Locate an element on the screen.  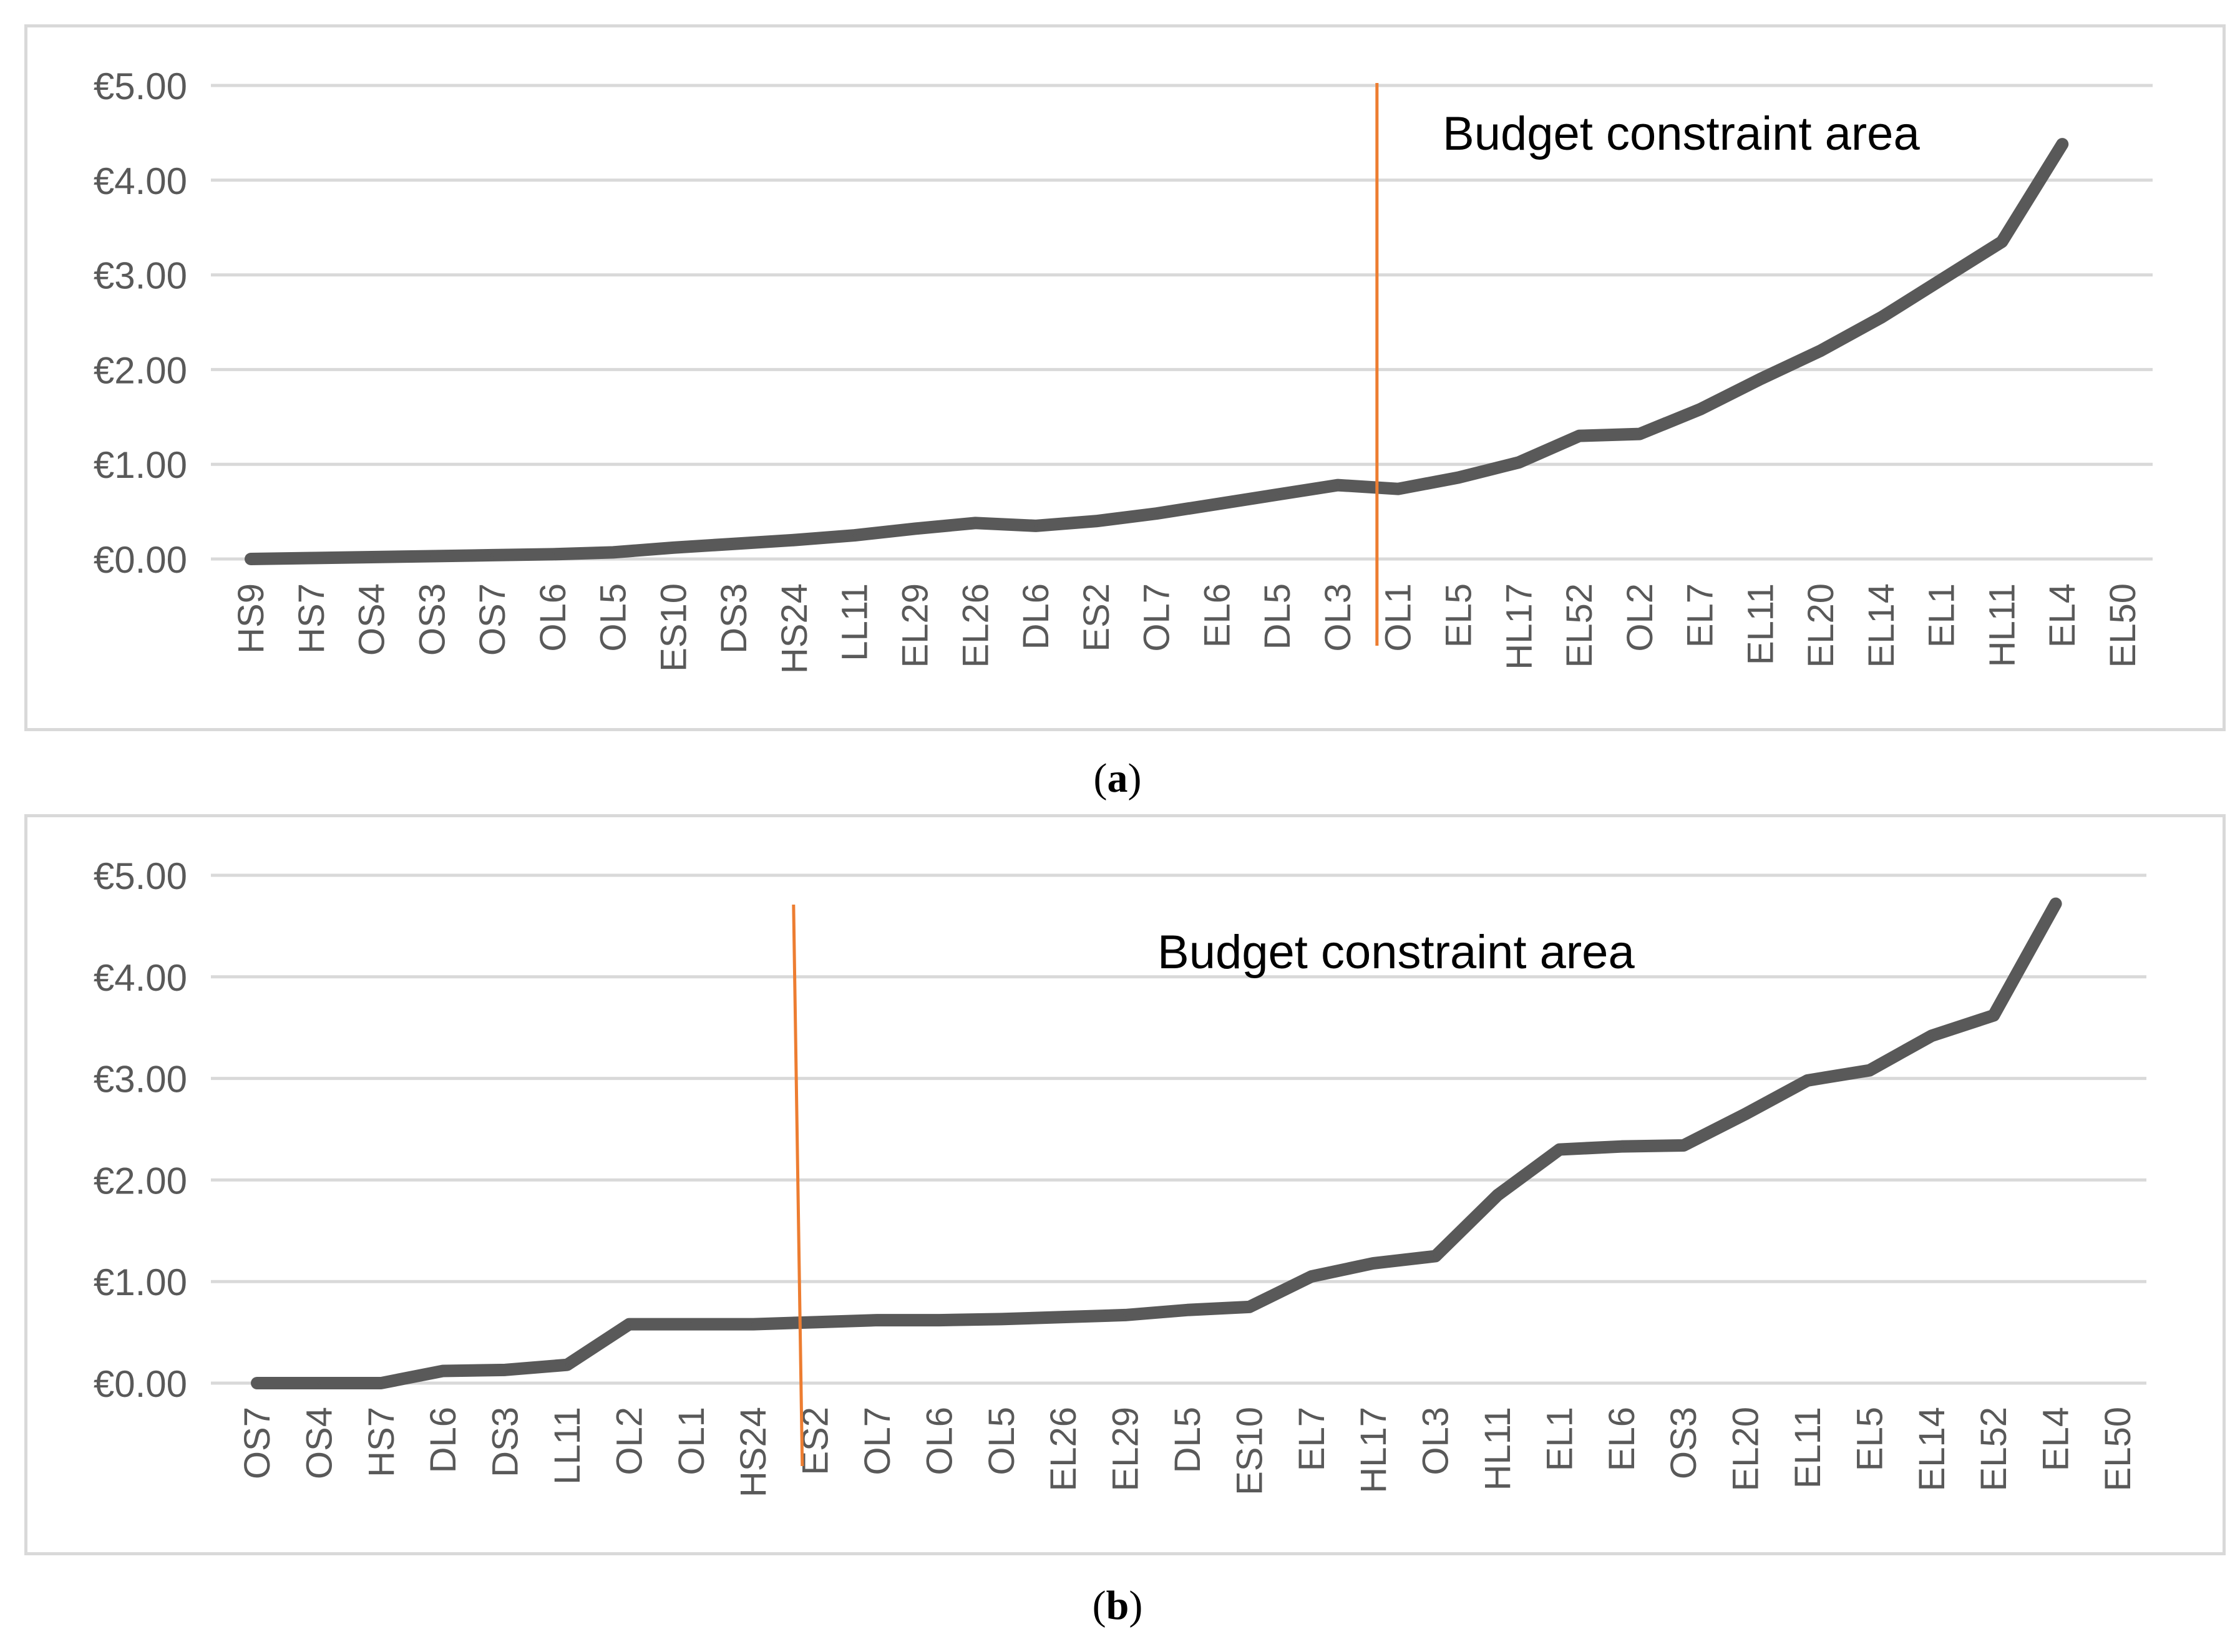
x-tick-label: HL17 is located at coordinates (1373, 1450).